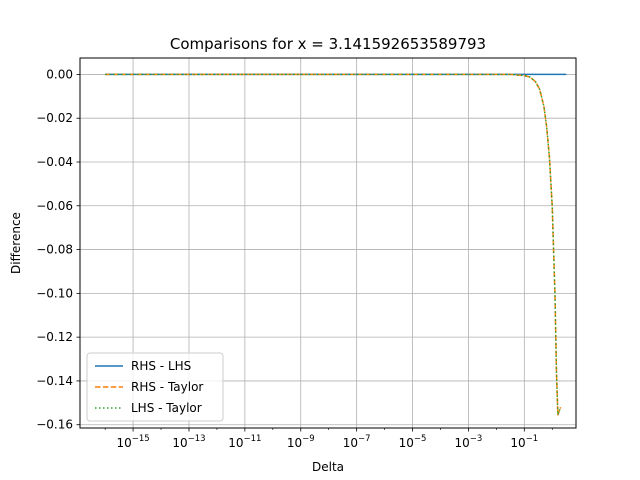 This screenshot has width=640, height=480. I want to click on x-tick-label: 10⁻³, so click(469, 442).